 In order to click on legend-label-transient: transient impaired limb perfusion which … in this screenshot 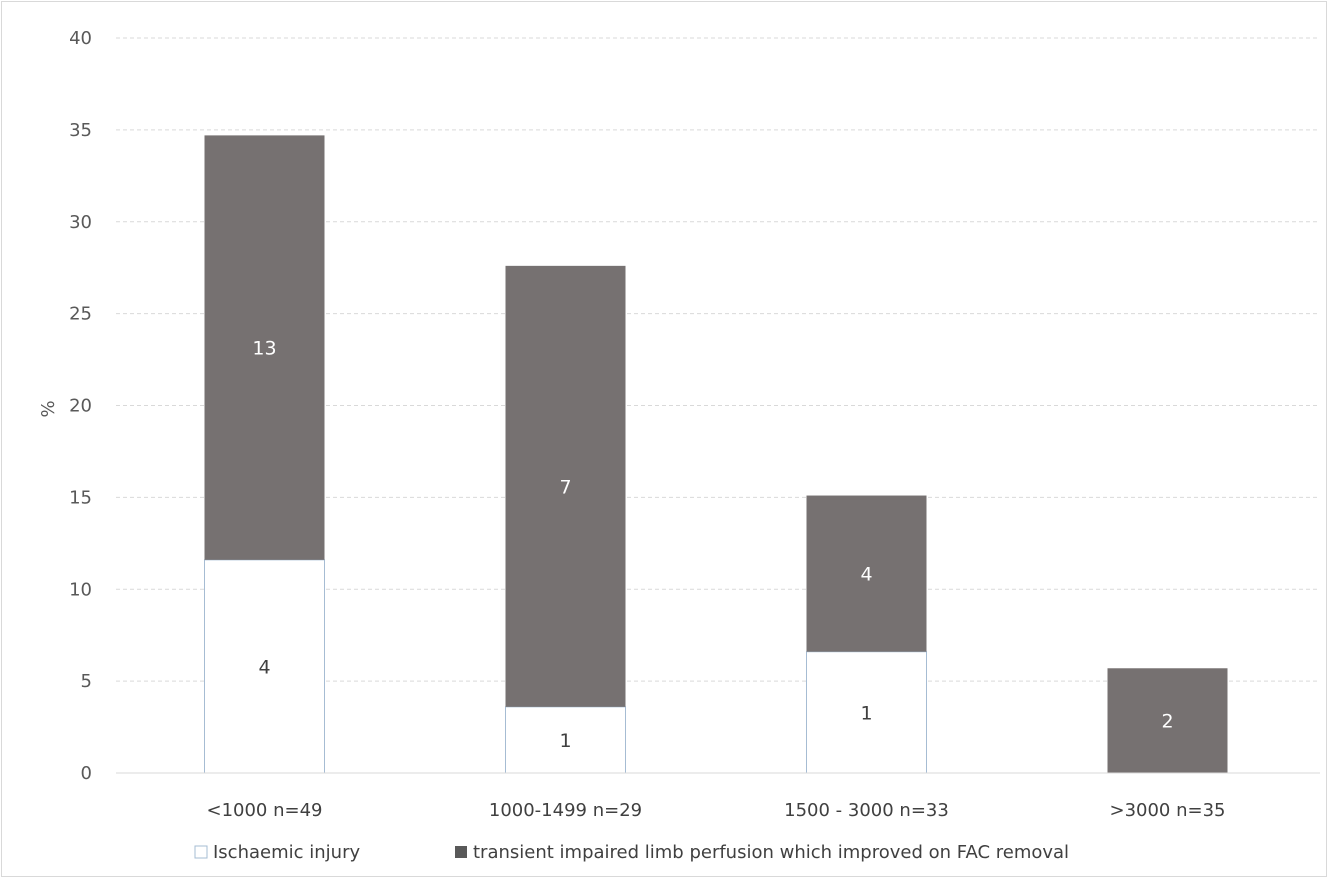, I will do `click(771, 852)`.